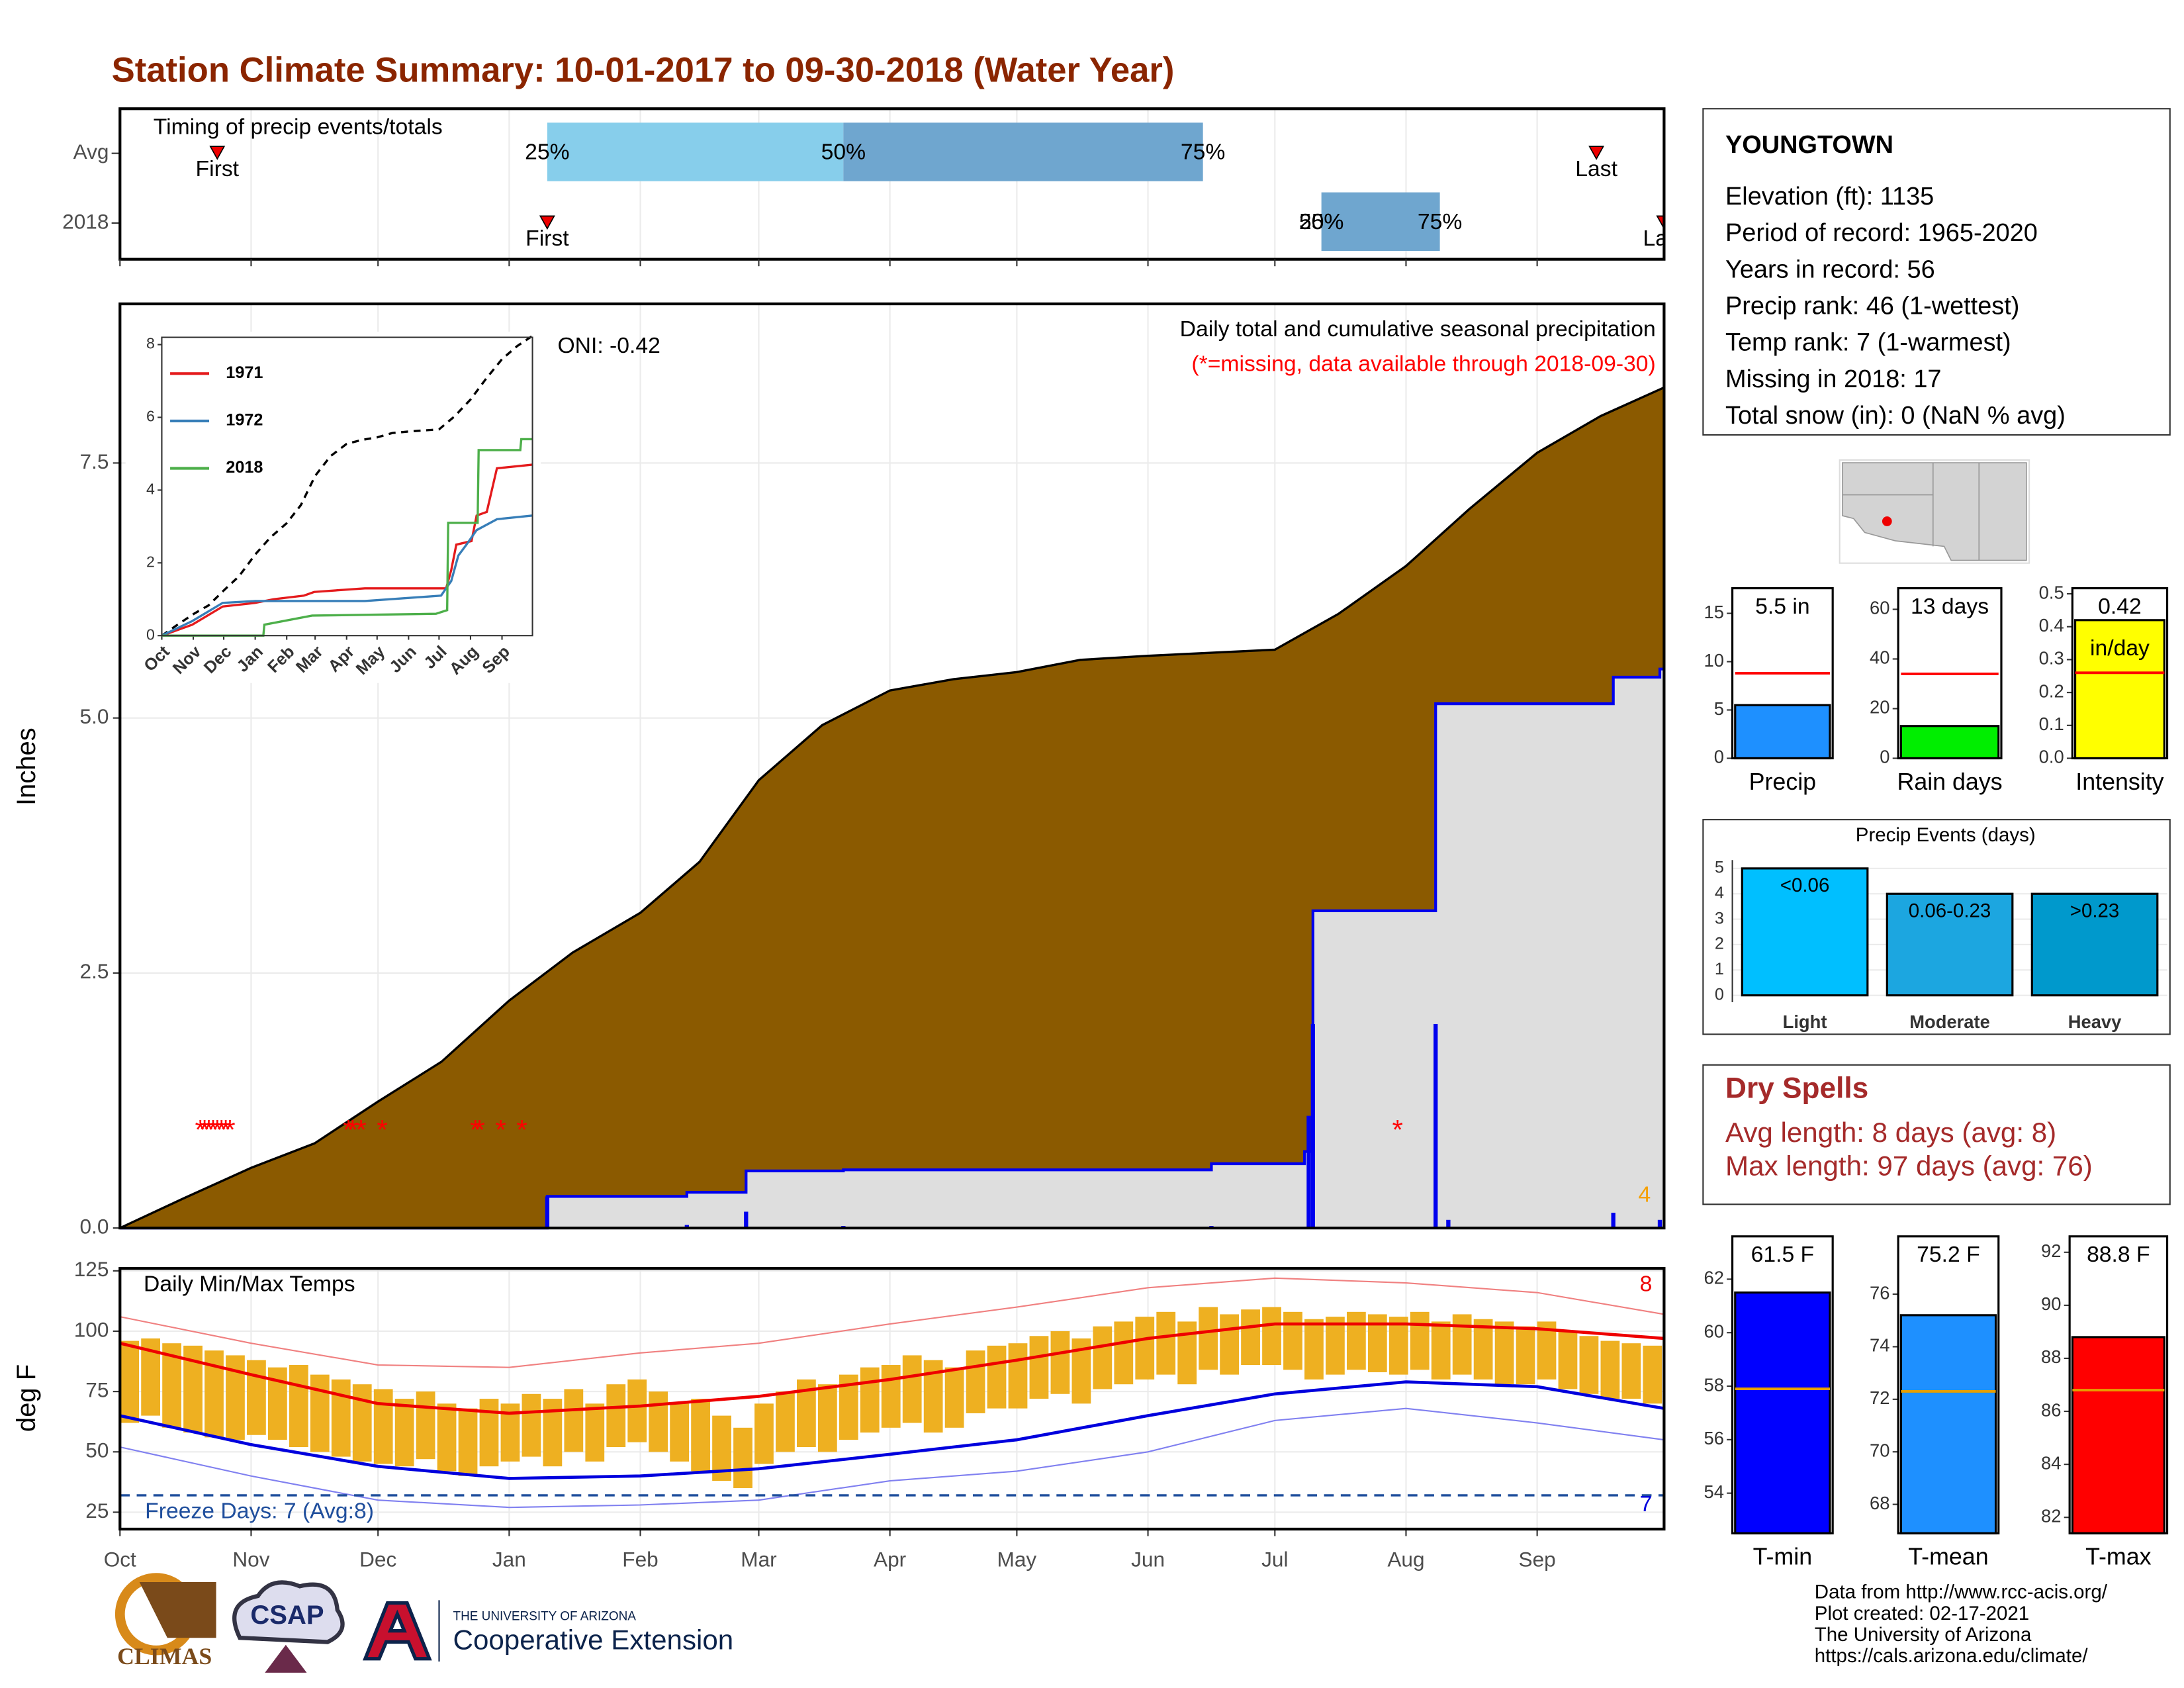 This screenshot has height=1688, width=2184. I want to click on x-tick-label: Sep, so click(1538, 1559).